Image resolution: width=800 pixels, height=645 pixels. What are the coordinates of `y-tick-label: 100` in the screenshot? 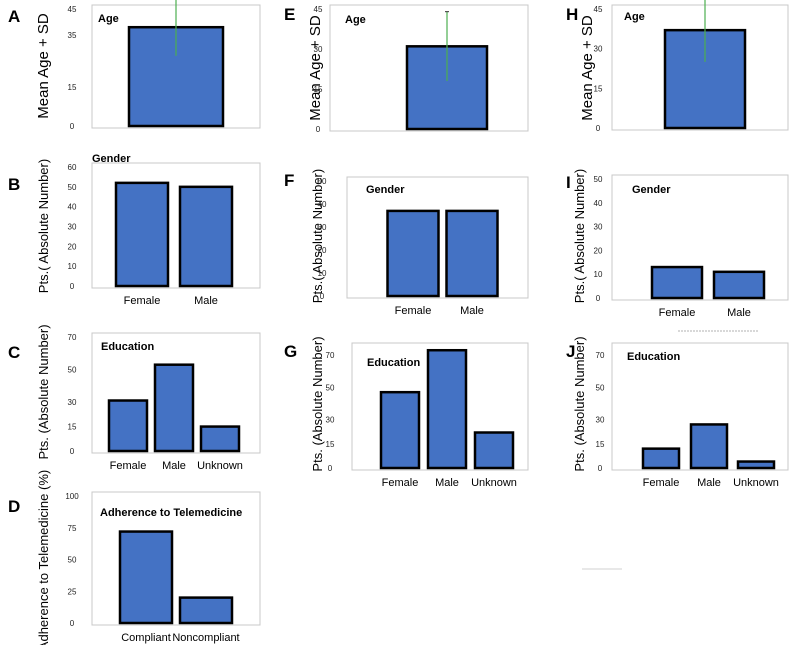 It's located at (72, 496).